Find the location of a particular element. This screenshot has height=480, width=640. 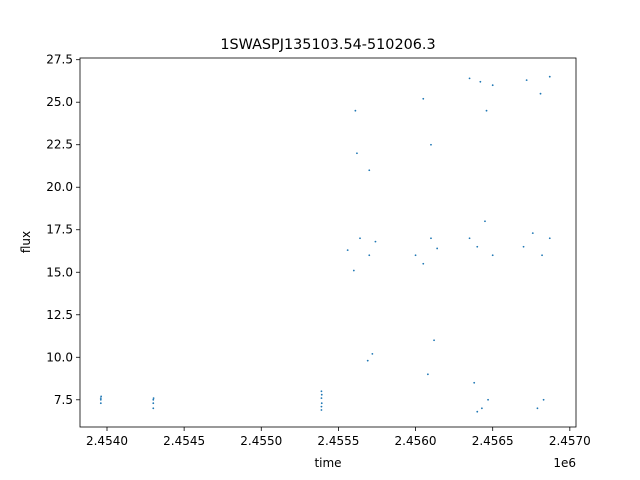

chart-title: 1SWASPJ135103.54-510206.3 is located at coordinates (327, 45).